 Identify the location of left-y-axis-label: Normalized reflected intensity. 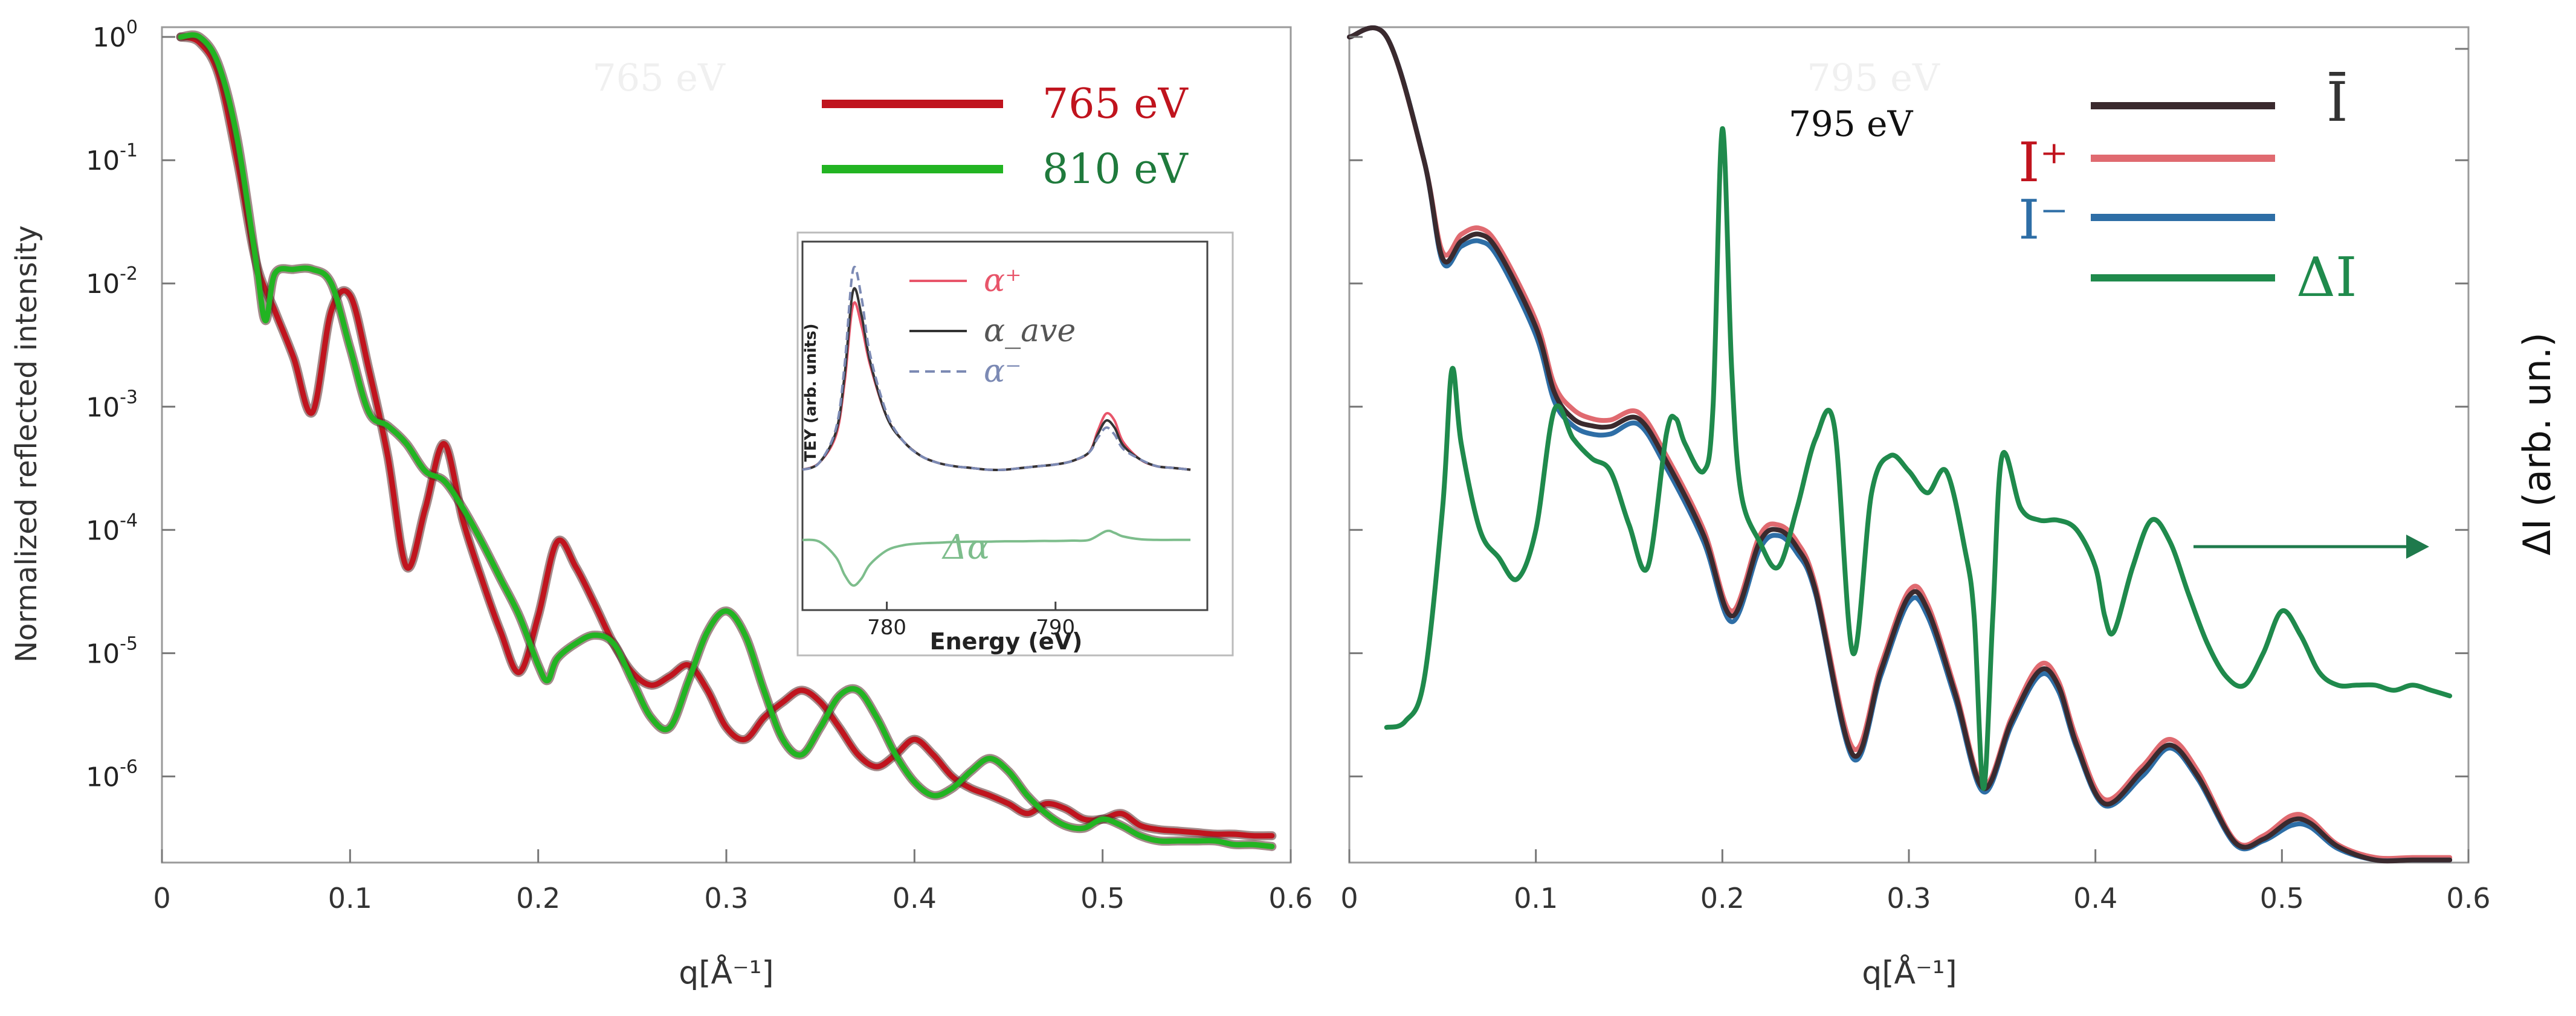
(27, 444).